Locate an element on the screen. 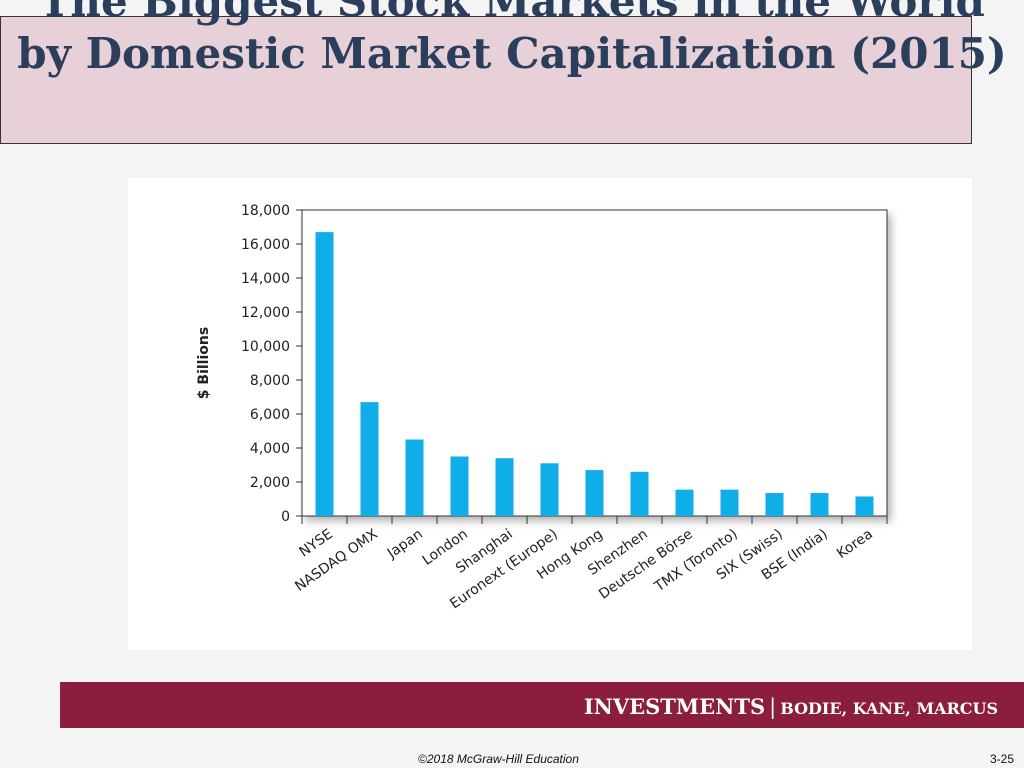  x-tick-label: Korea is located at coordinates (855, 544).